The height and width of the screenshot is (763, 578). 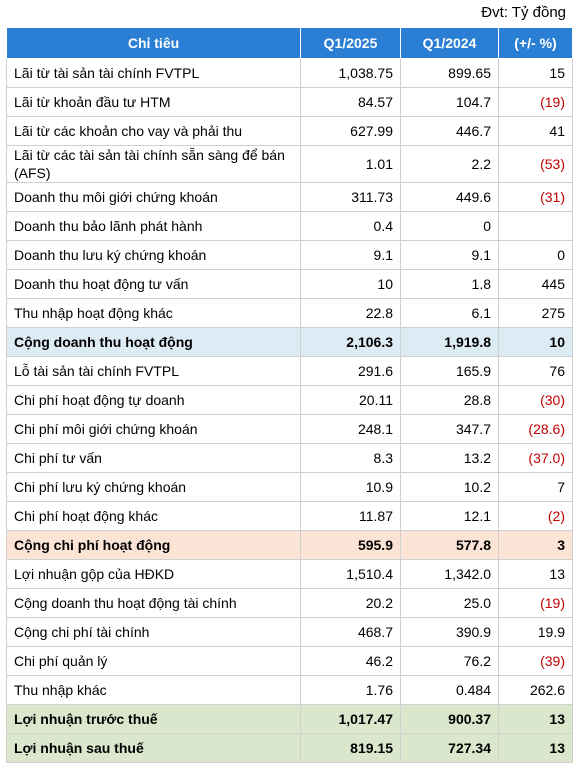 I want to click on value-cell: 1,510.4, so click(x=350, y=574).